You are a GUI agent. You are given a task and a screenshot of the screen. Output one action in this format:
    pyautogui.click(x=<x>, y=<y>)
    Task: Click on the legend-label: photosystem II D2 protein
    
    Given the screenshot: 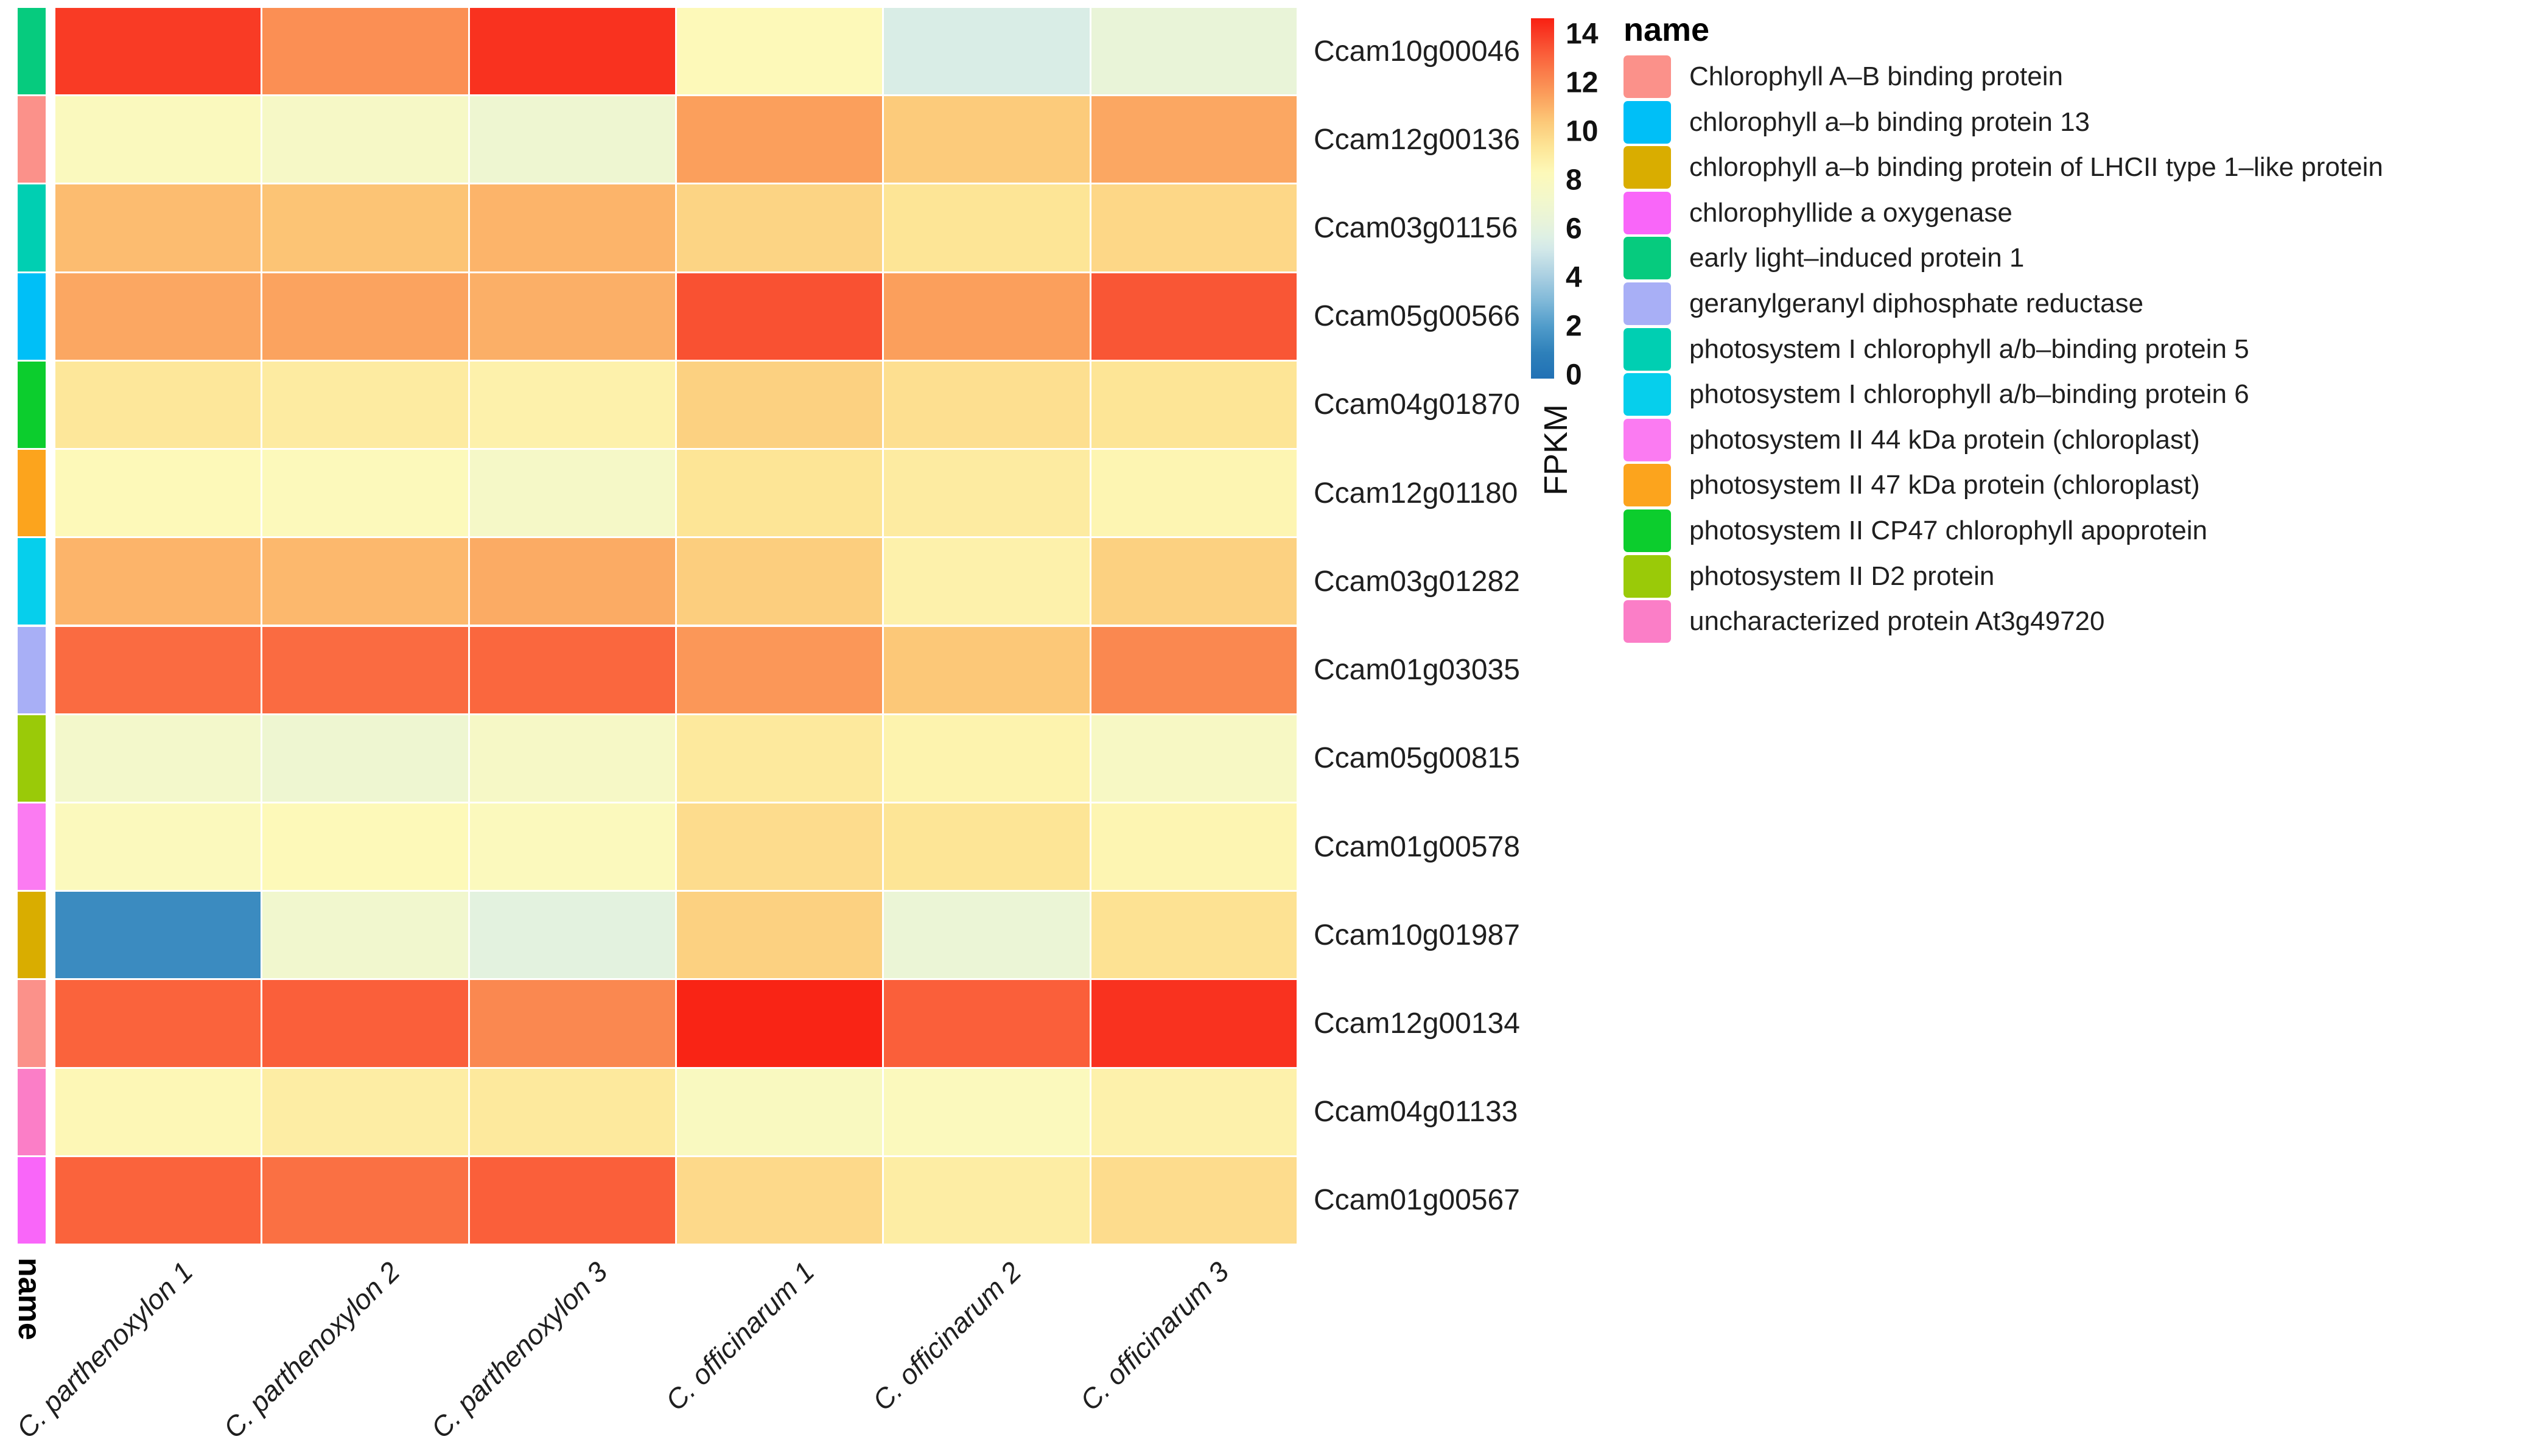 What is the action you would take?
    pyautogui.click(x=1842, y=576)
    